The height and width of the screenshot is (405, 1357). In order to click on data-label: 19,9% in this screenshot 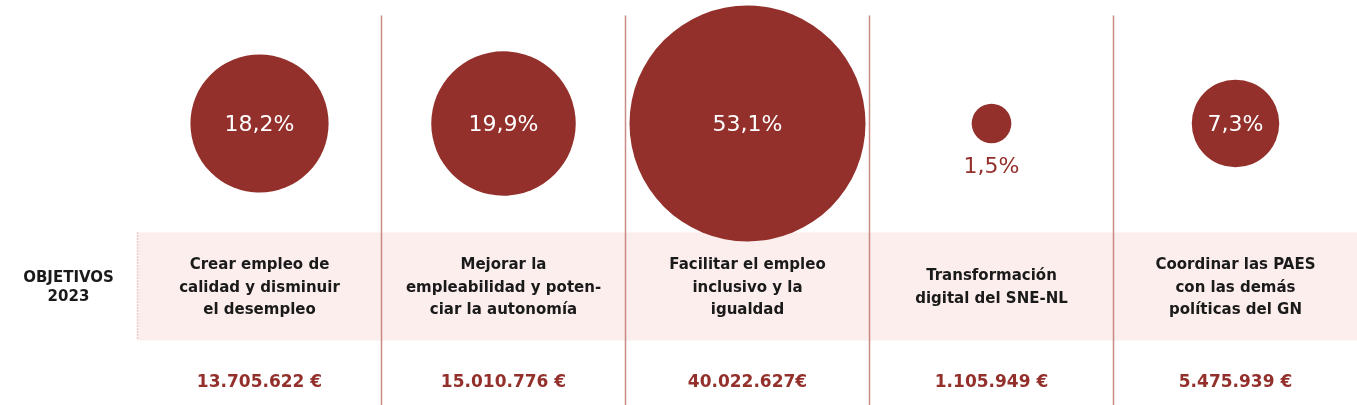, I will do `click(503, 123)`.